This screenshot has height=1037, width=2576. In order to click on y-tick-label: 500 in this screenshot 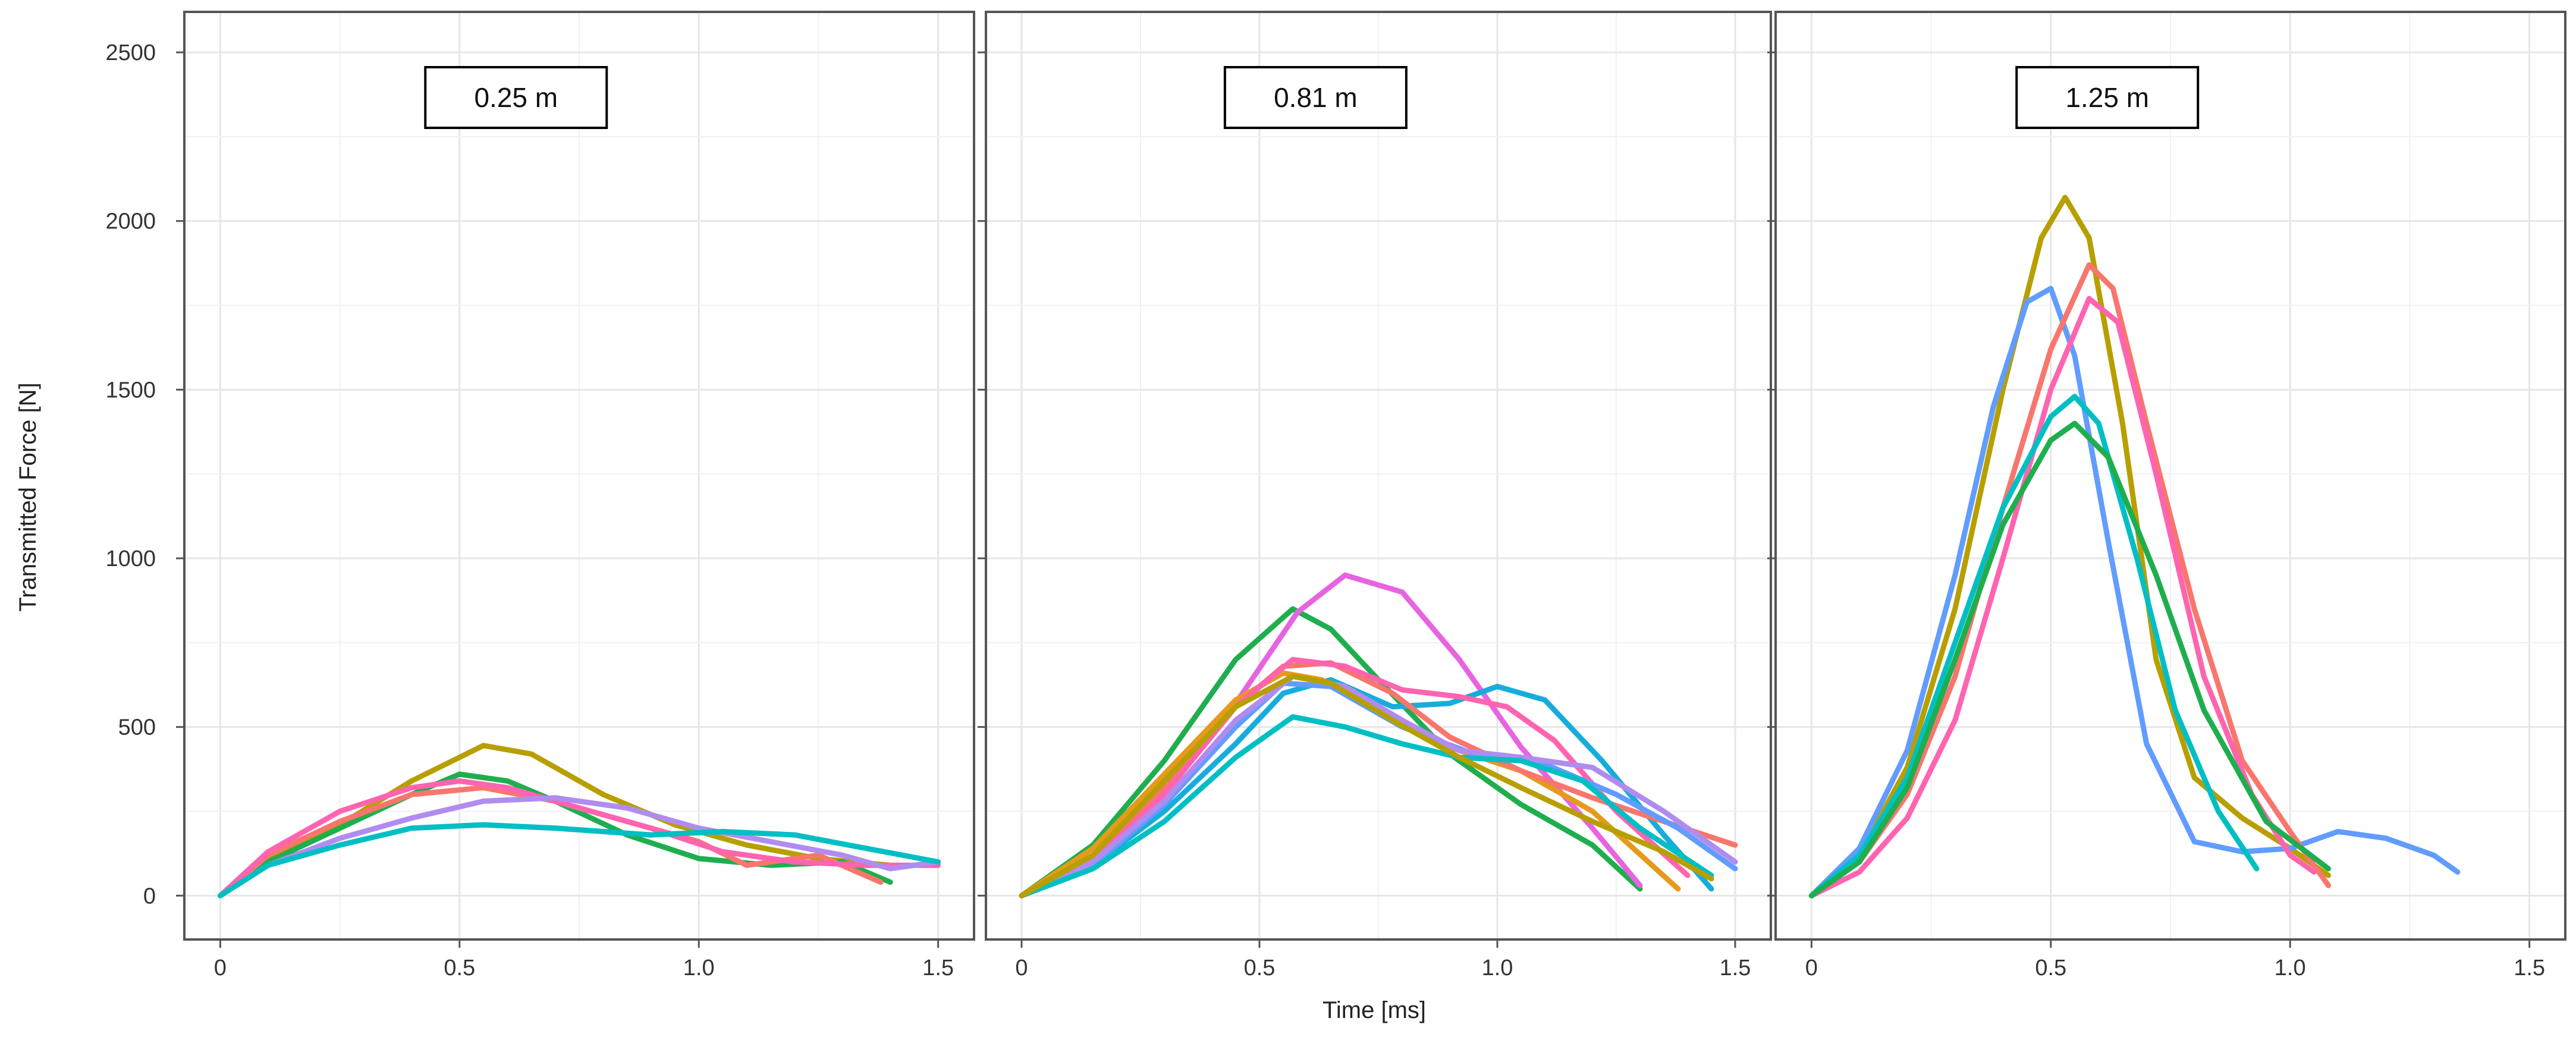, I will do `click(137, 728)`.